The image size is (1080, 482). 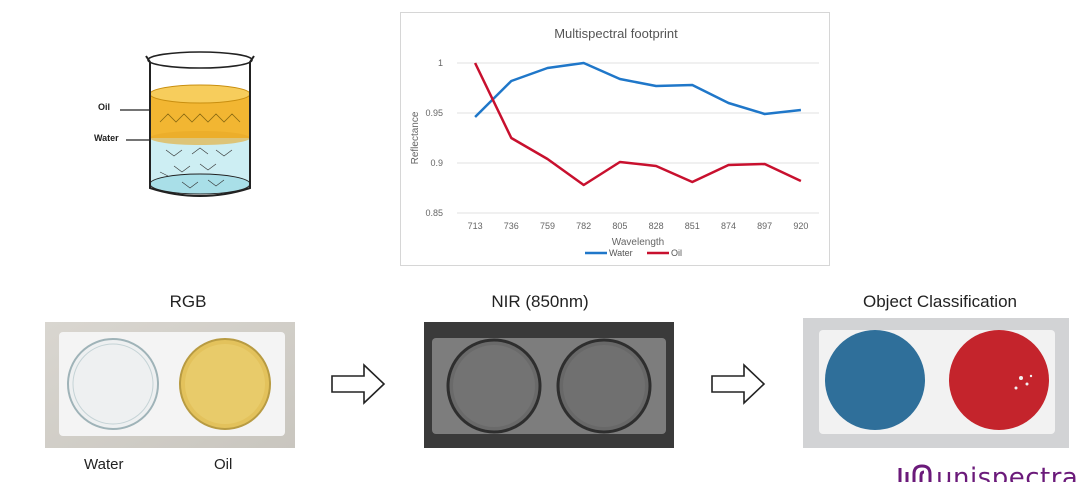 I want to click on series-line-oil, so click(x=637, y=124).